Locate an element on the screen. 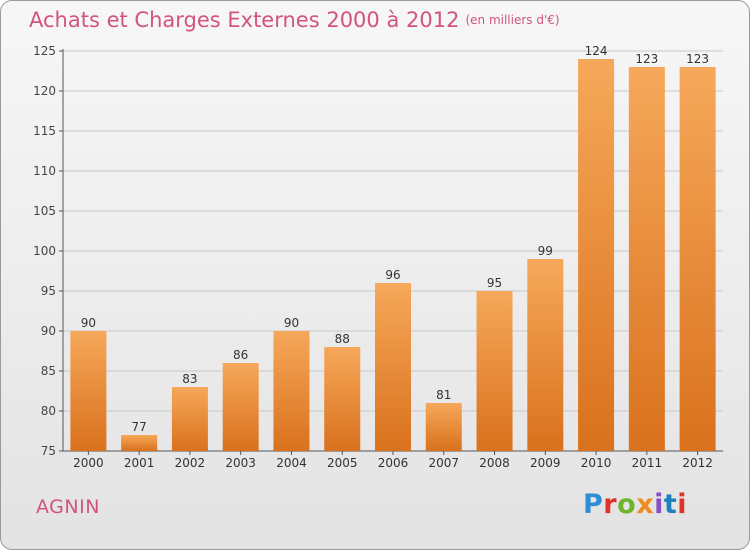  x-tick-label: 2008 is located at coordinates (494, 463).